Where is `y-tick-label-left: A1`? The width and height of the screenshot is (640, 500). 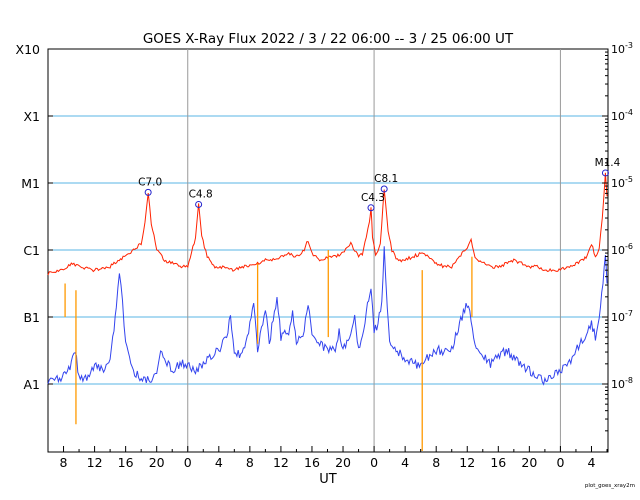 y-tick-label-left: A1 is located at coordinates (31, 384).